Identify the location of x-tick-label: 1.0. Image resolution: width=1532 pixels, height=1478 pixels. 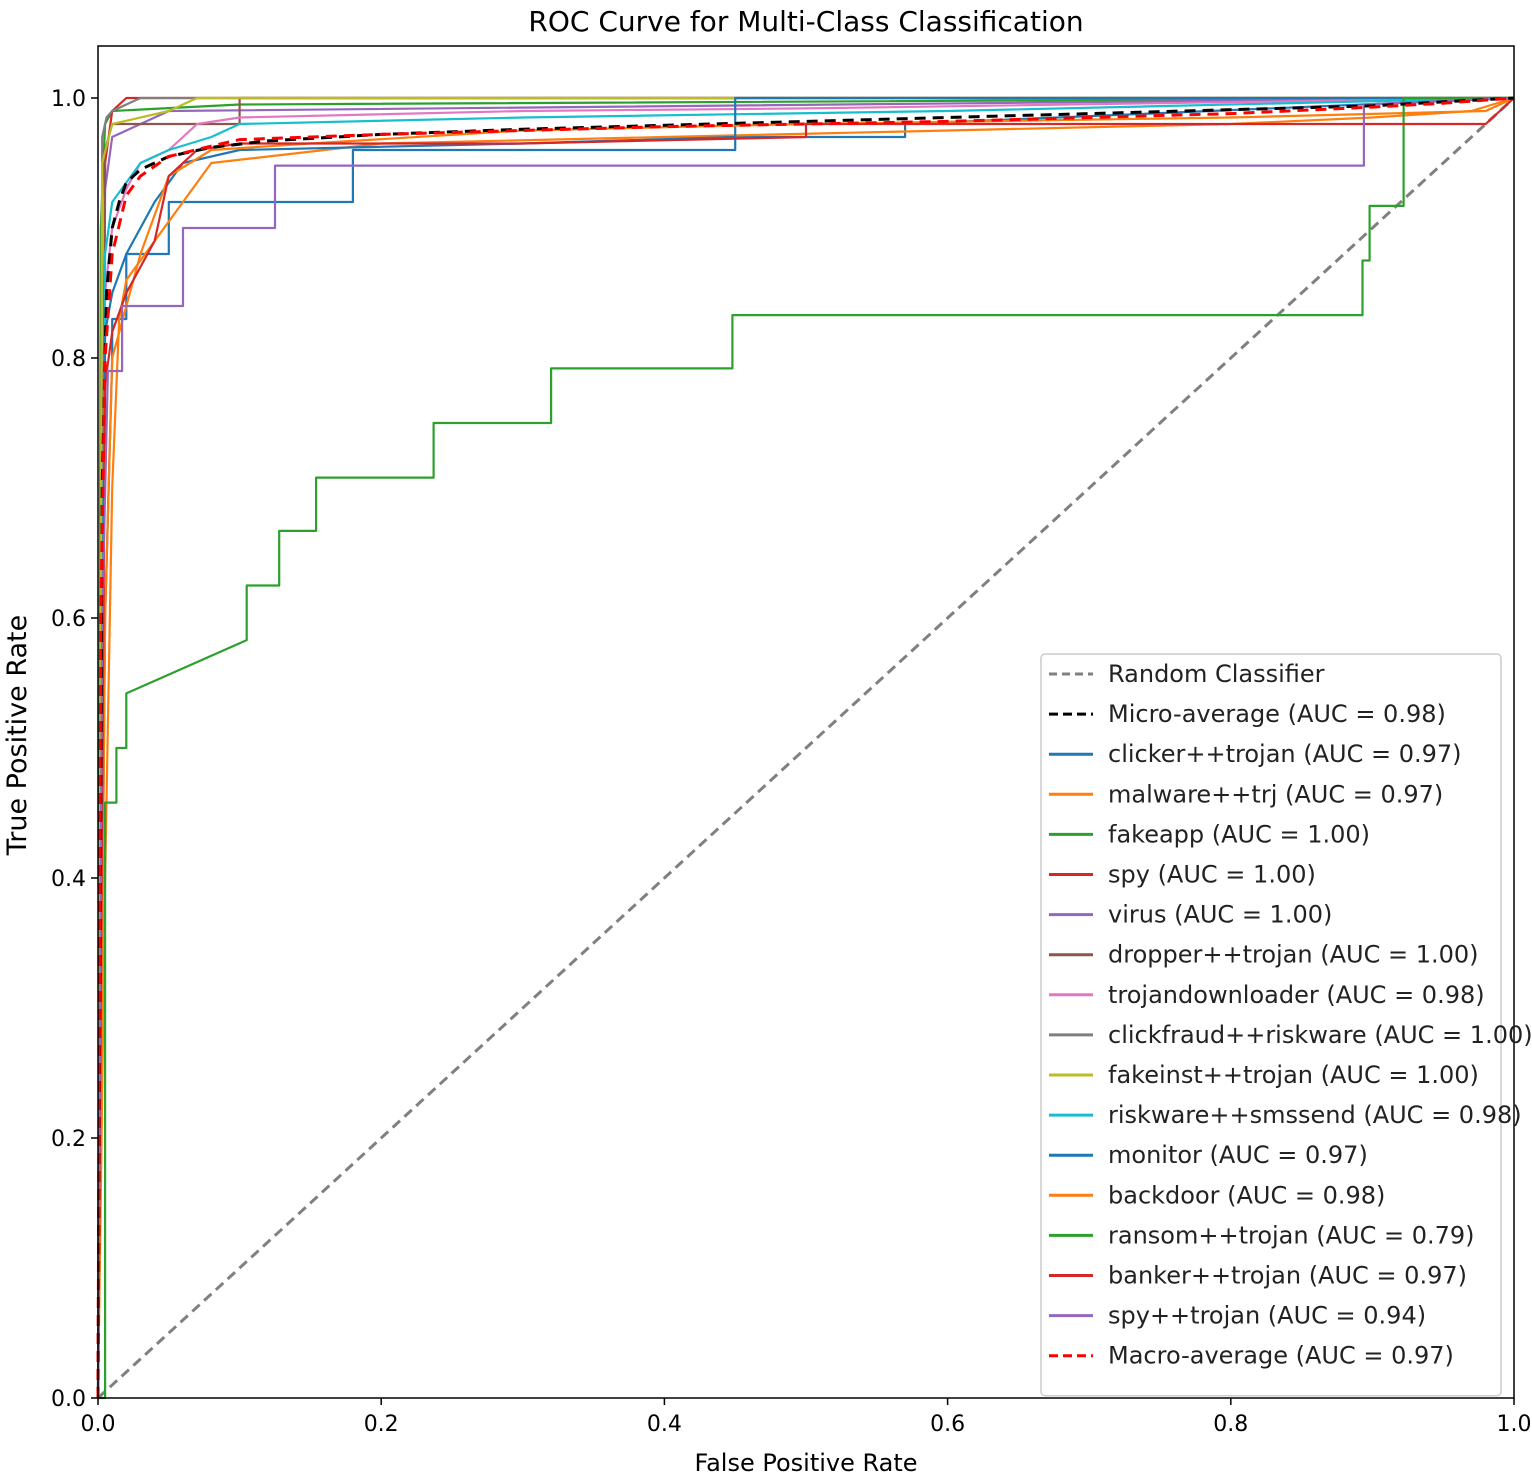
(1514, 1424).